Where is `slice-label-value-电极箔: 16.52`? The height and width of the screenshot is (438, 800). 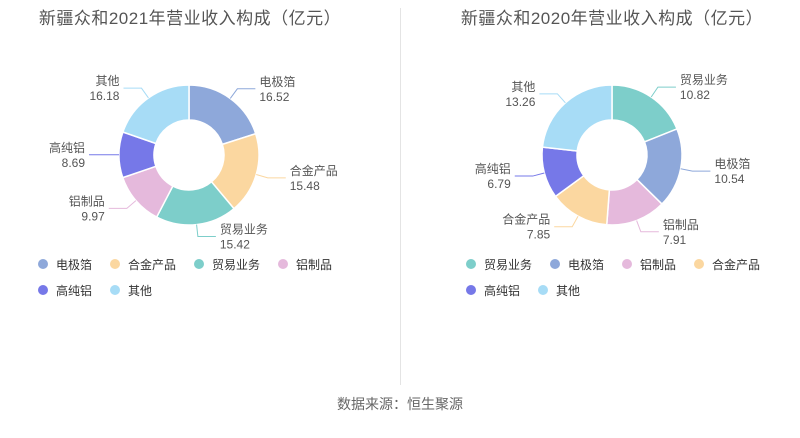
slice-label-value-电极箔: 16.52 is located at coordinates (274, 97).